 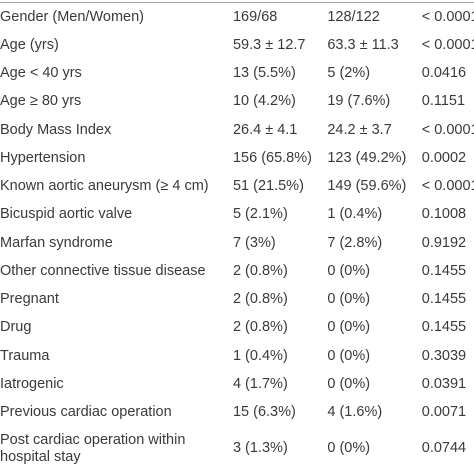 I want to click on table-top-rule, so click(x=237, y=2).